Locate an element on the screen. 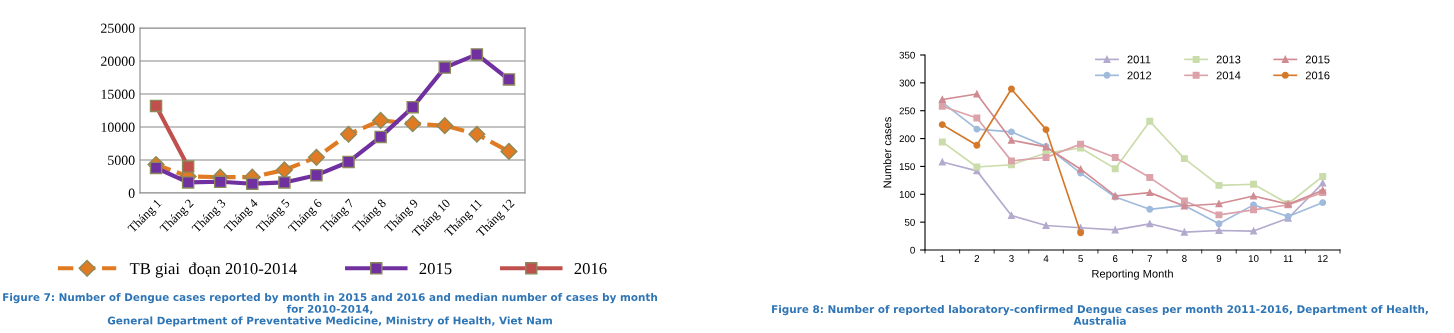  x-tick-label: 1 is located at coordinates (942, 258).